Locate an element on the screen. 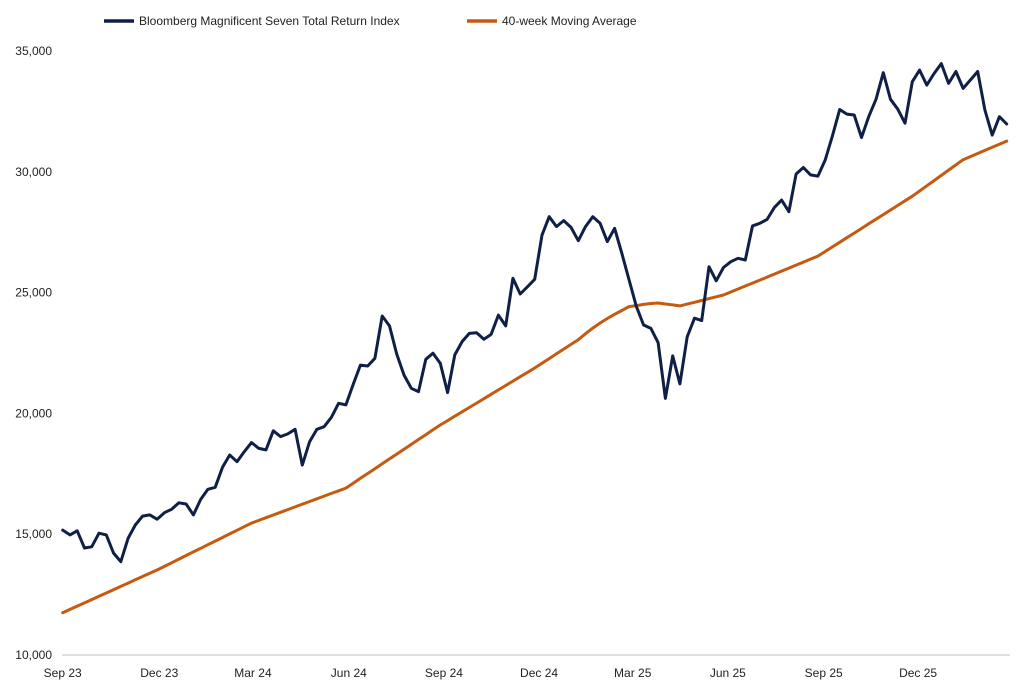 The height and width of the screenshot is (695, 1024). y-tick-label: 15,000 is located at coordinates (33, 534).